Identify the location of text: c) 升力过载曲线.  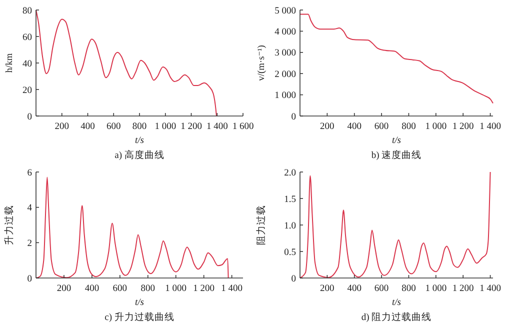
(139, 317).